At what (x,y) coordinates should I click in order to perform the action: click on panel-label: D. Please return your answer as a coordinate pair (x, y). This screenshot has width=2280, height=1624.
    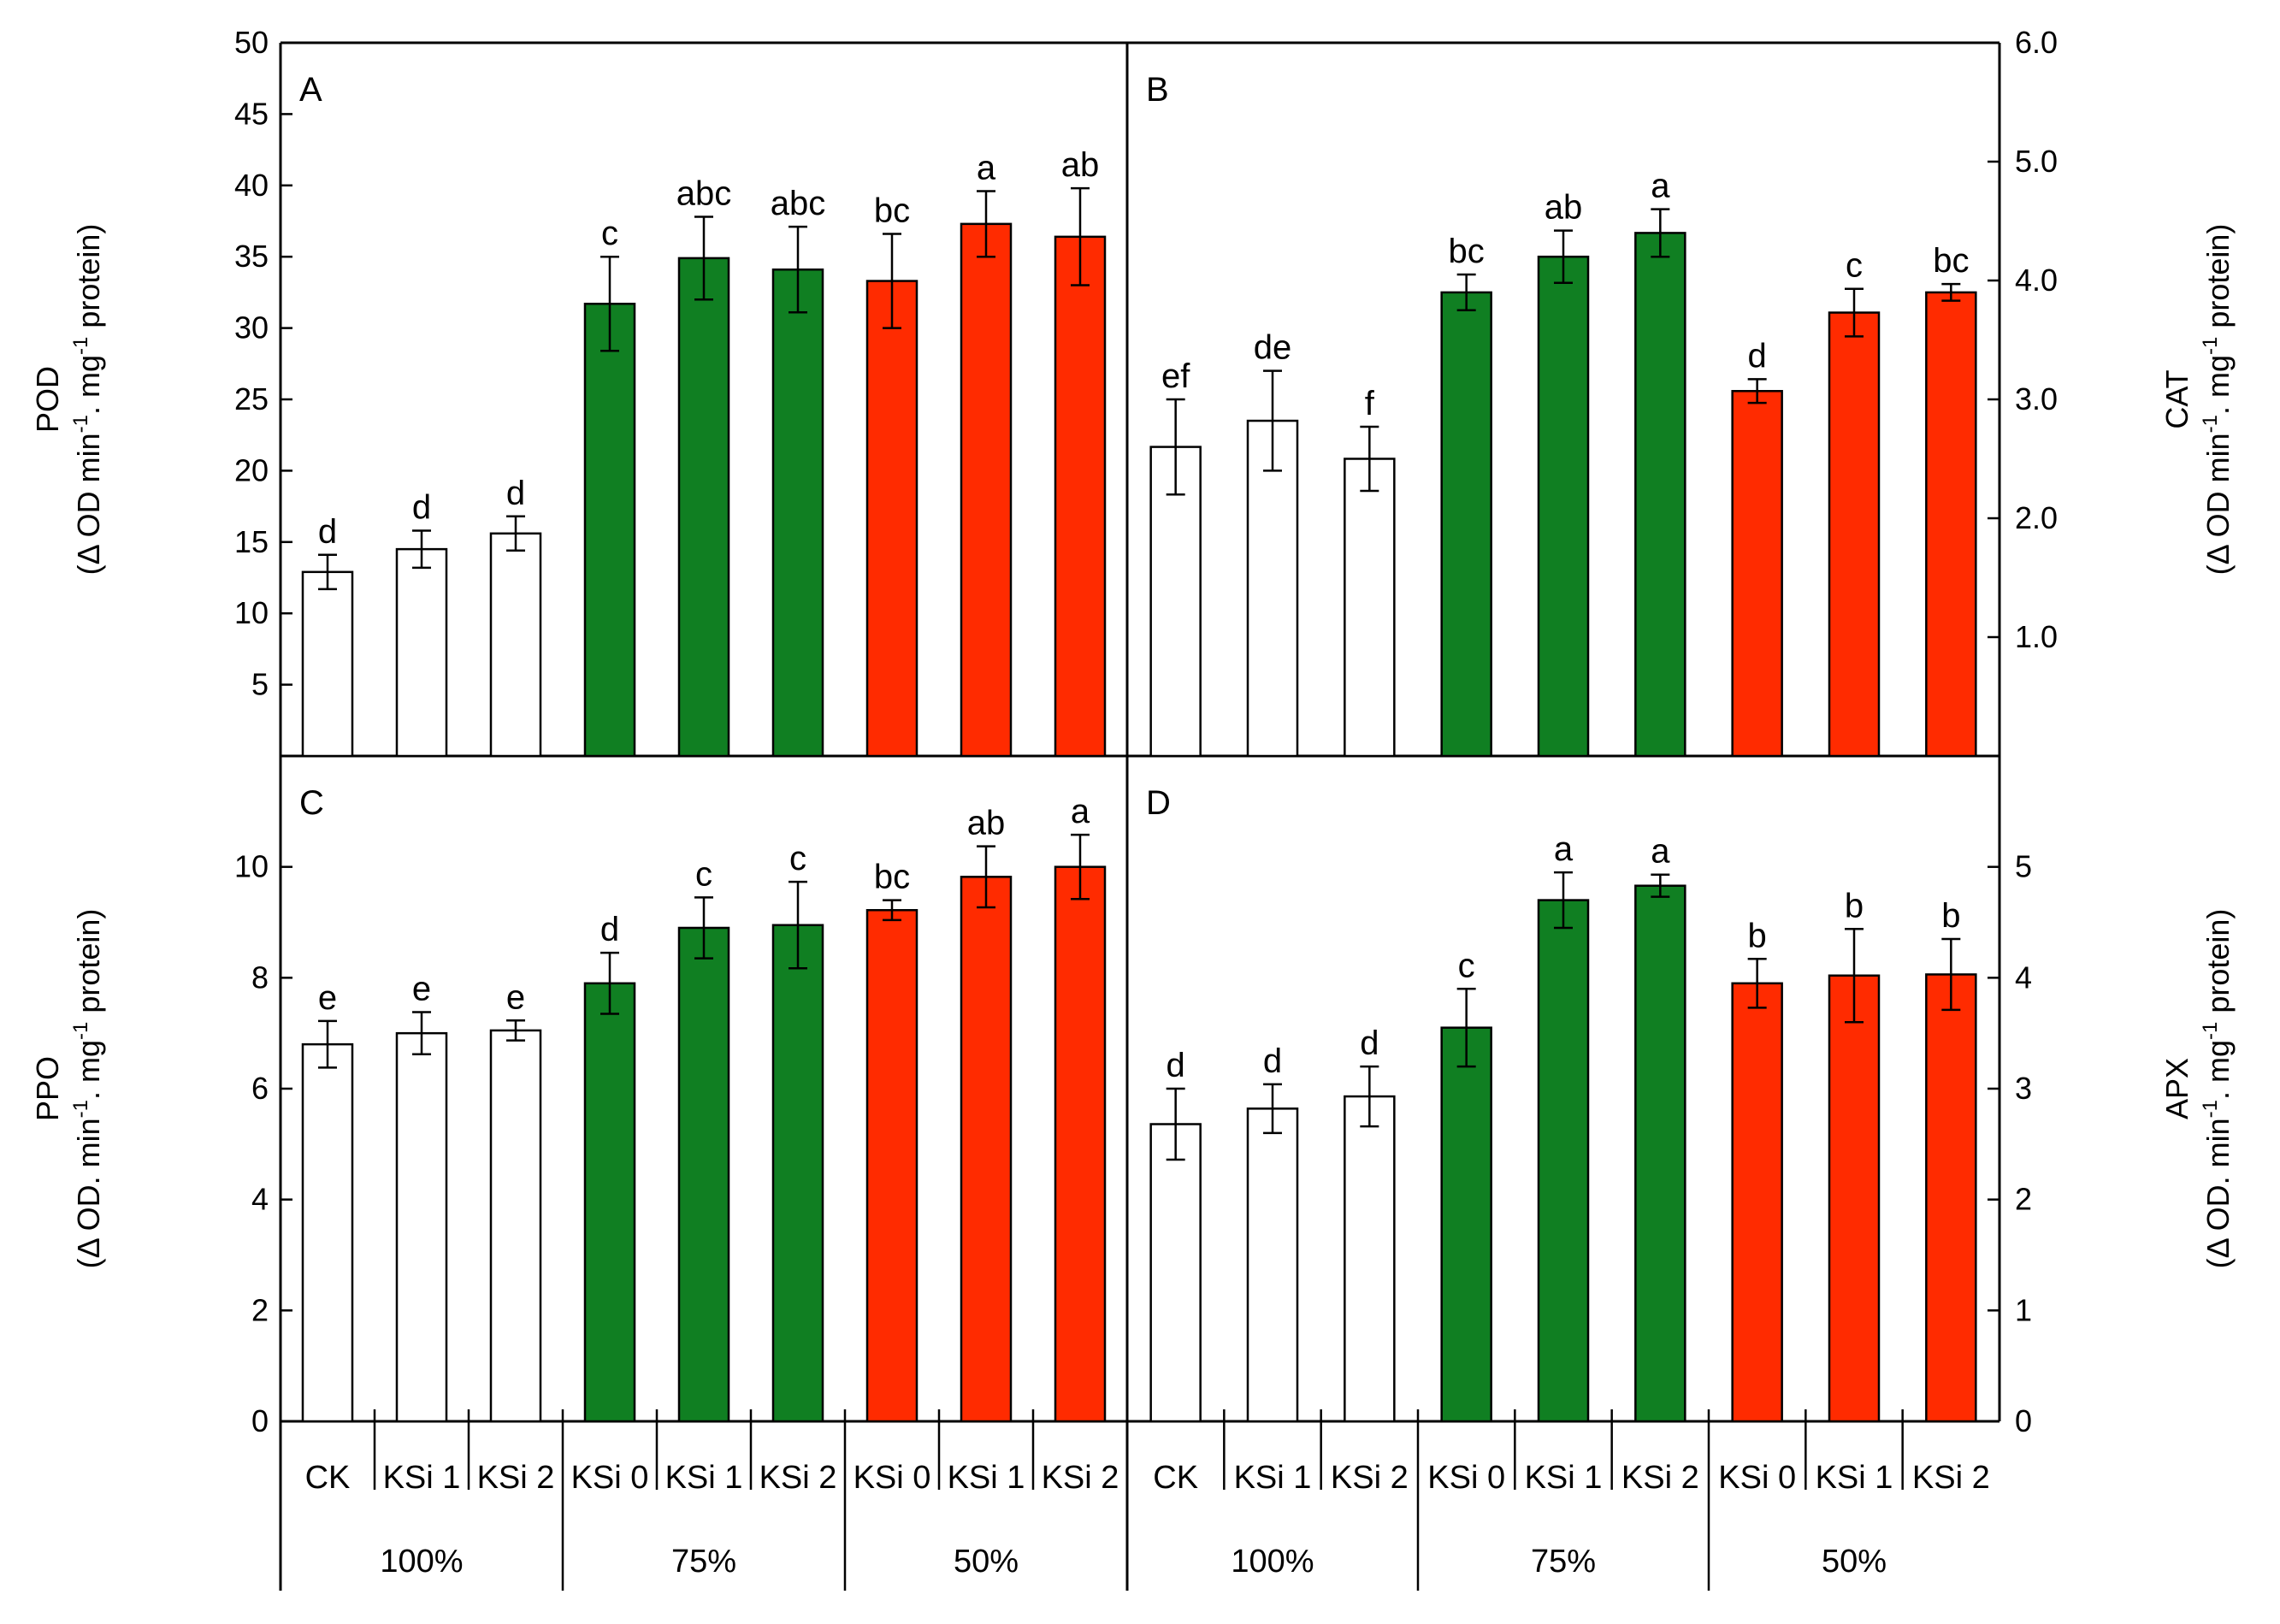
    Looking at the image, I should click on (1158, 803).